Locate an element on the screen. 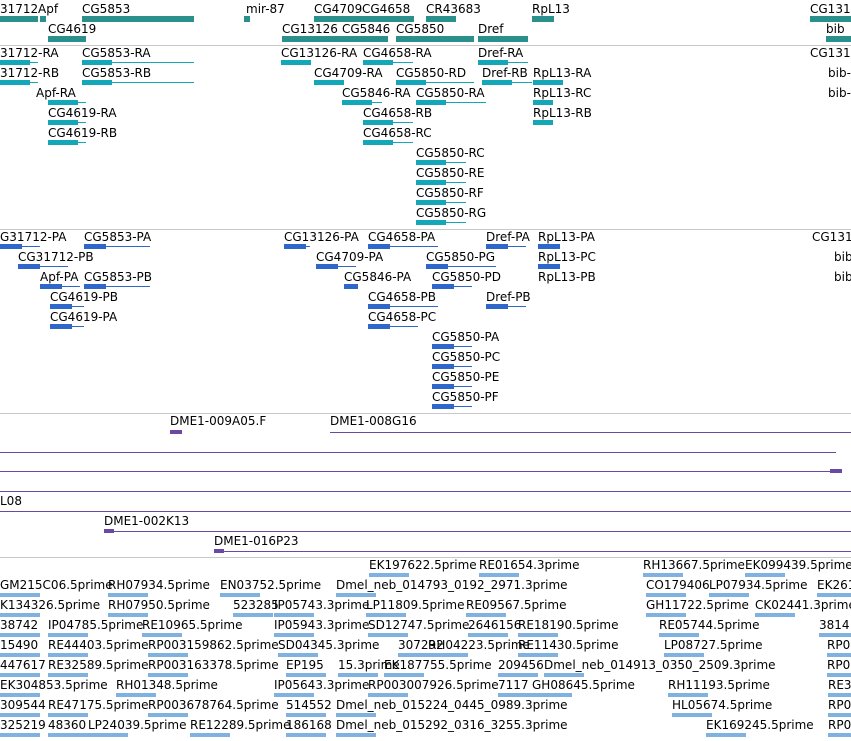 The width and height of the screenshot is (851, 741). feature-label: CG5850-RA is located at coordinates (450, 93).